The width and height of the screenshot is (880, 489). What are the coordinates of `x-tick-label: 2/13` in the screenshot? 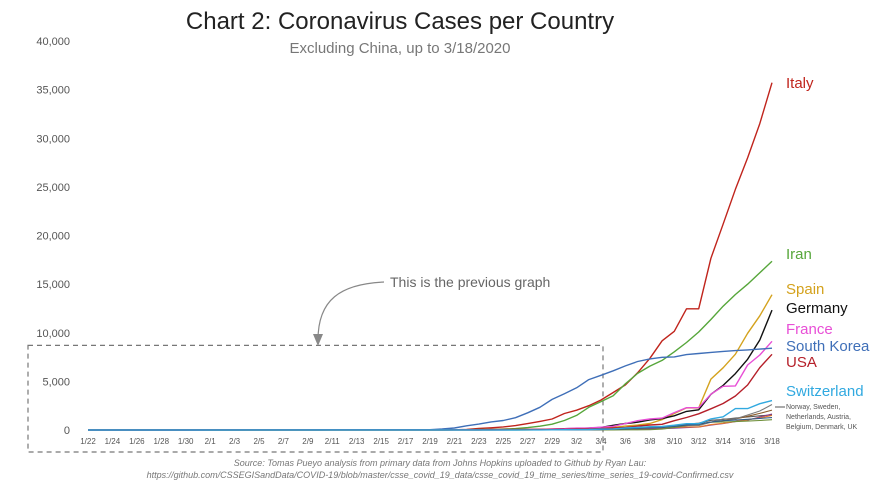 It's located at (357, 441).